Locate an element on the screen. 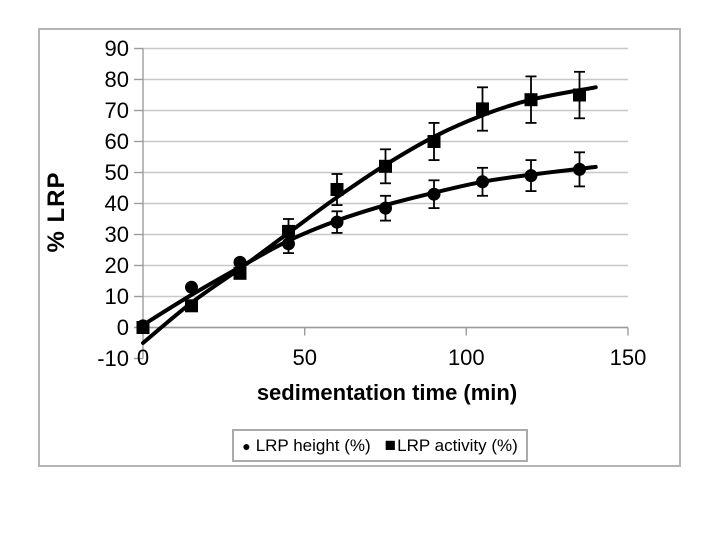  y-tick-label: 40 is located at coordinates (117, 203).